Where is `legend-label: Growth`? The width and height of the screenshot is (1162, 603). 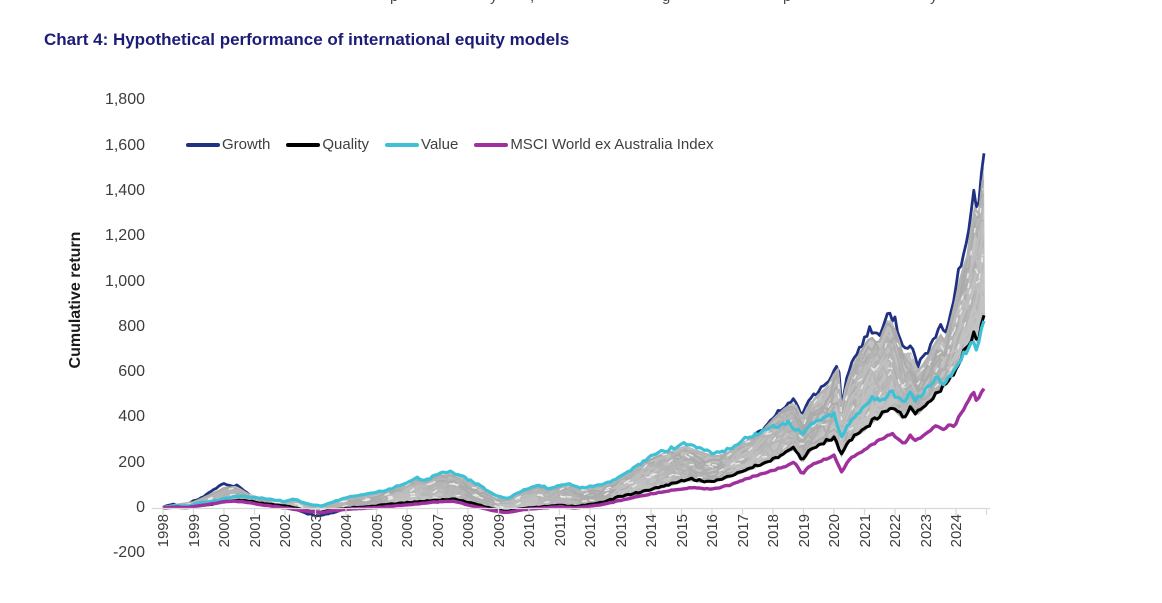 legend-label: Growth is located at coordinates (246, 144).